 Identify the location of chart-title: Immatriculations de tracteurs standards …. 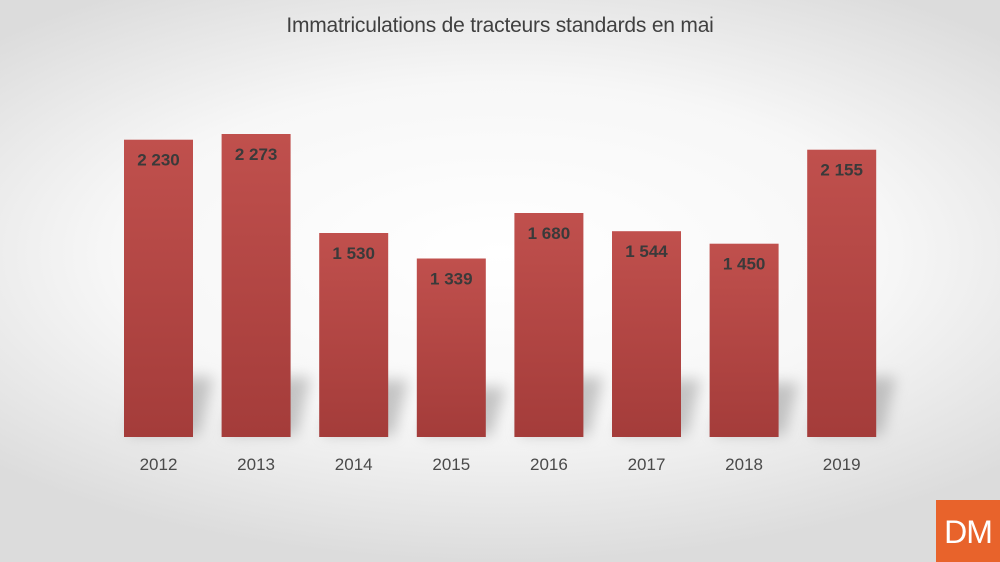
(500, 25).